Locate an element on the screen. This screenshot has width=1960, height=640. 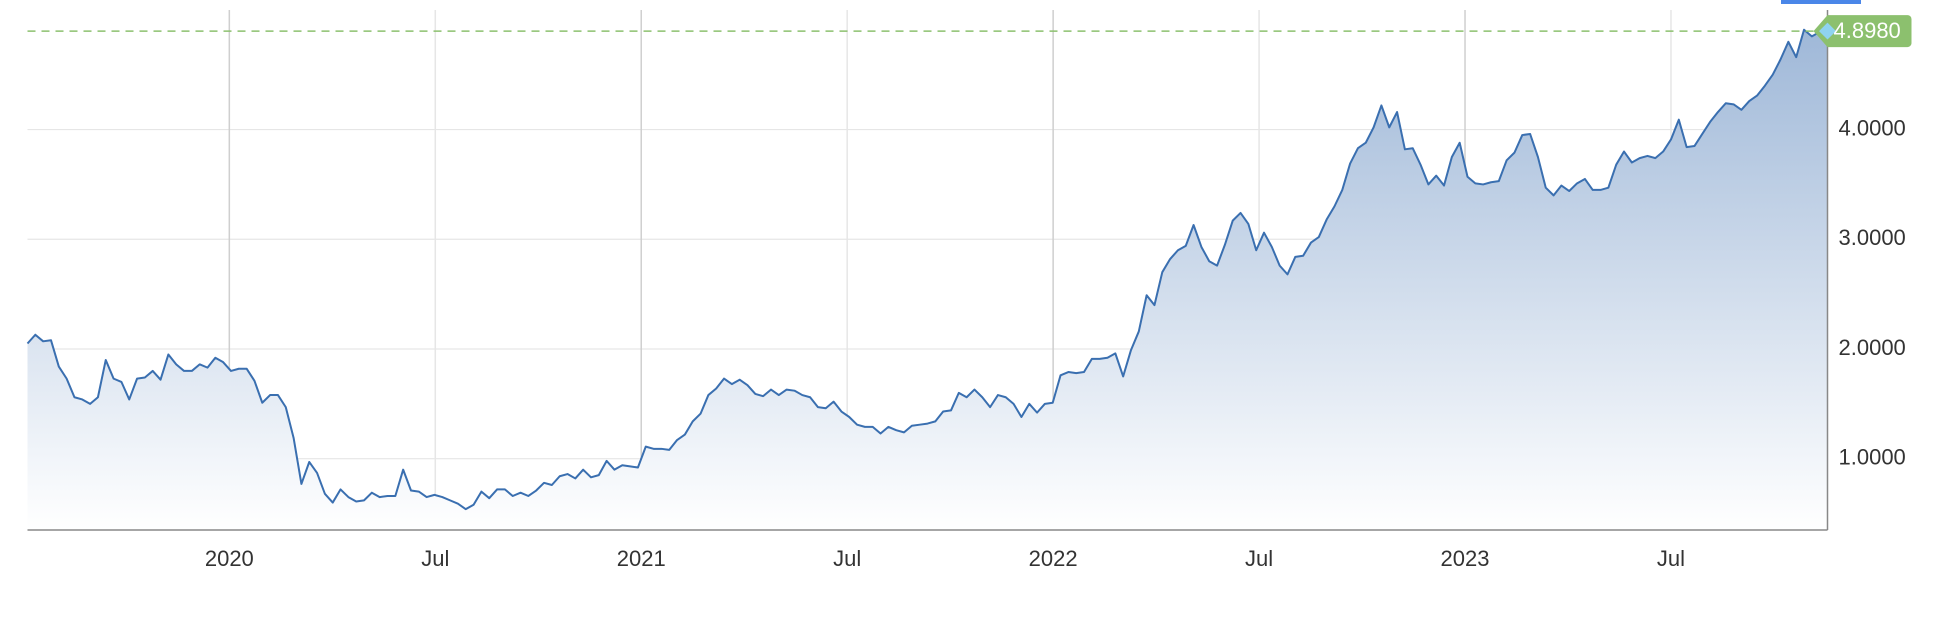
x-tick-label: 2020 is located at coordinates (229, 558).